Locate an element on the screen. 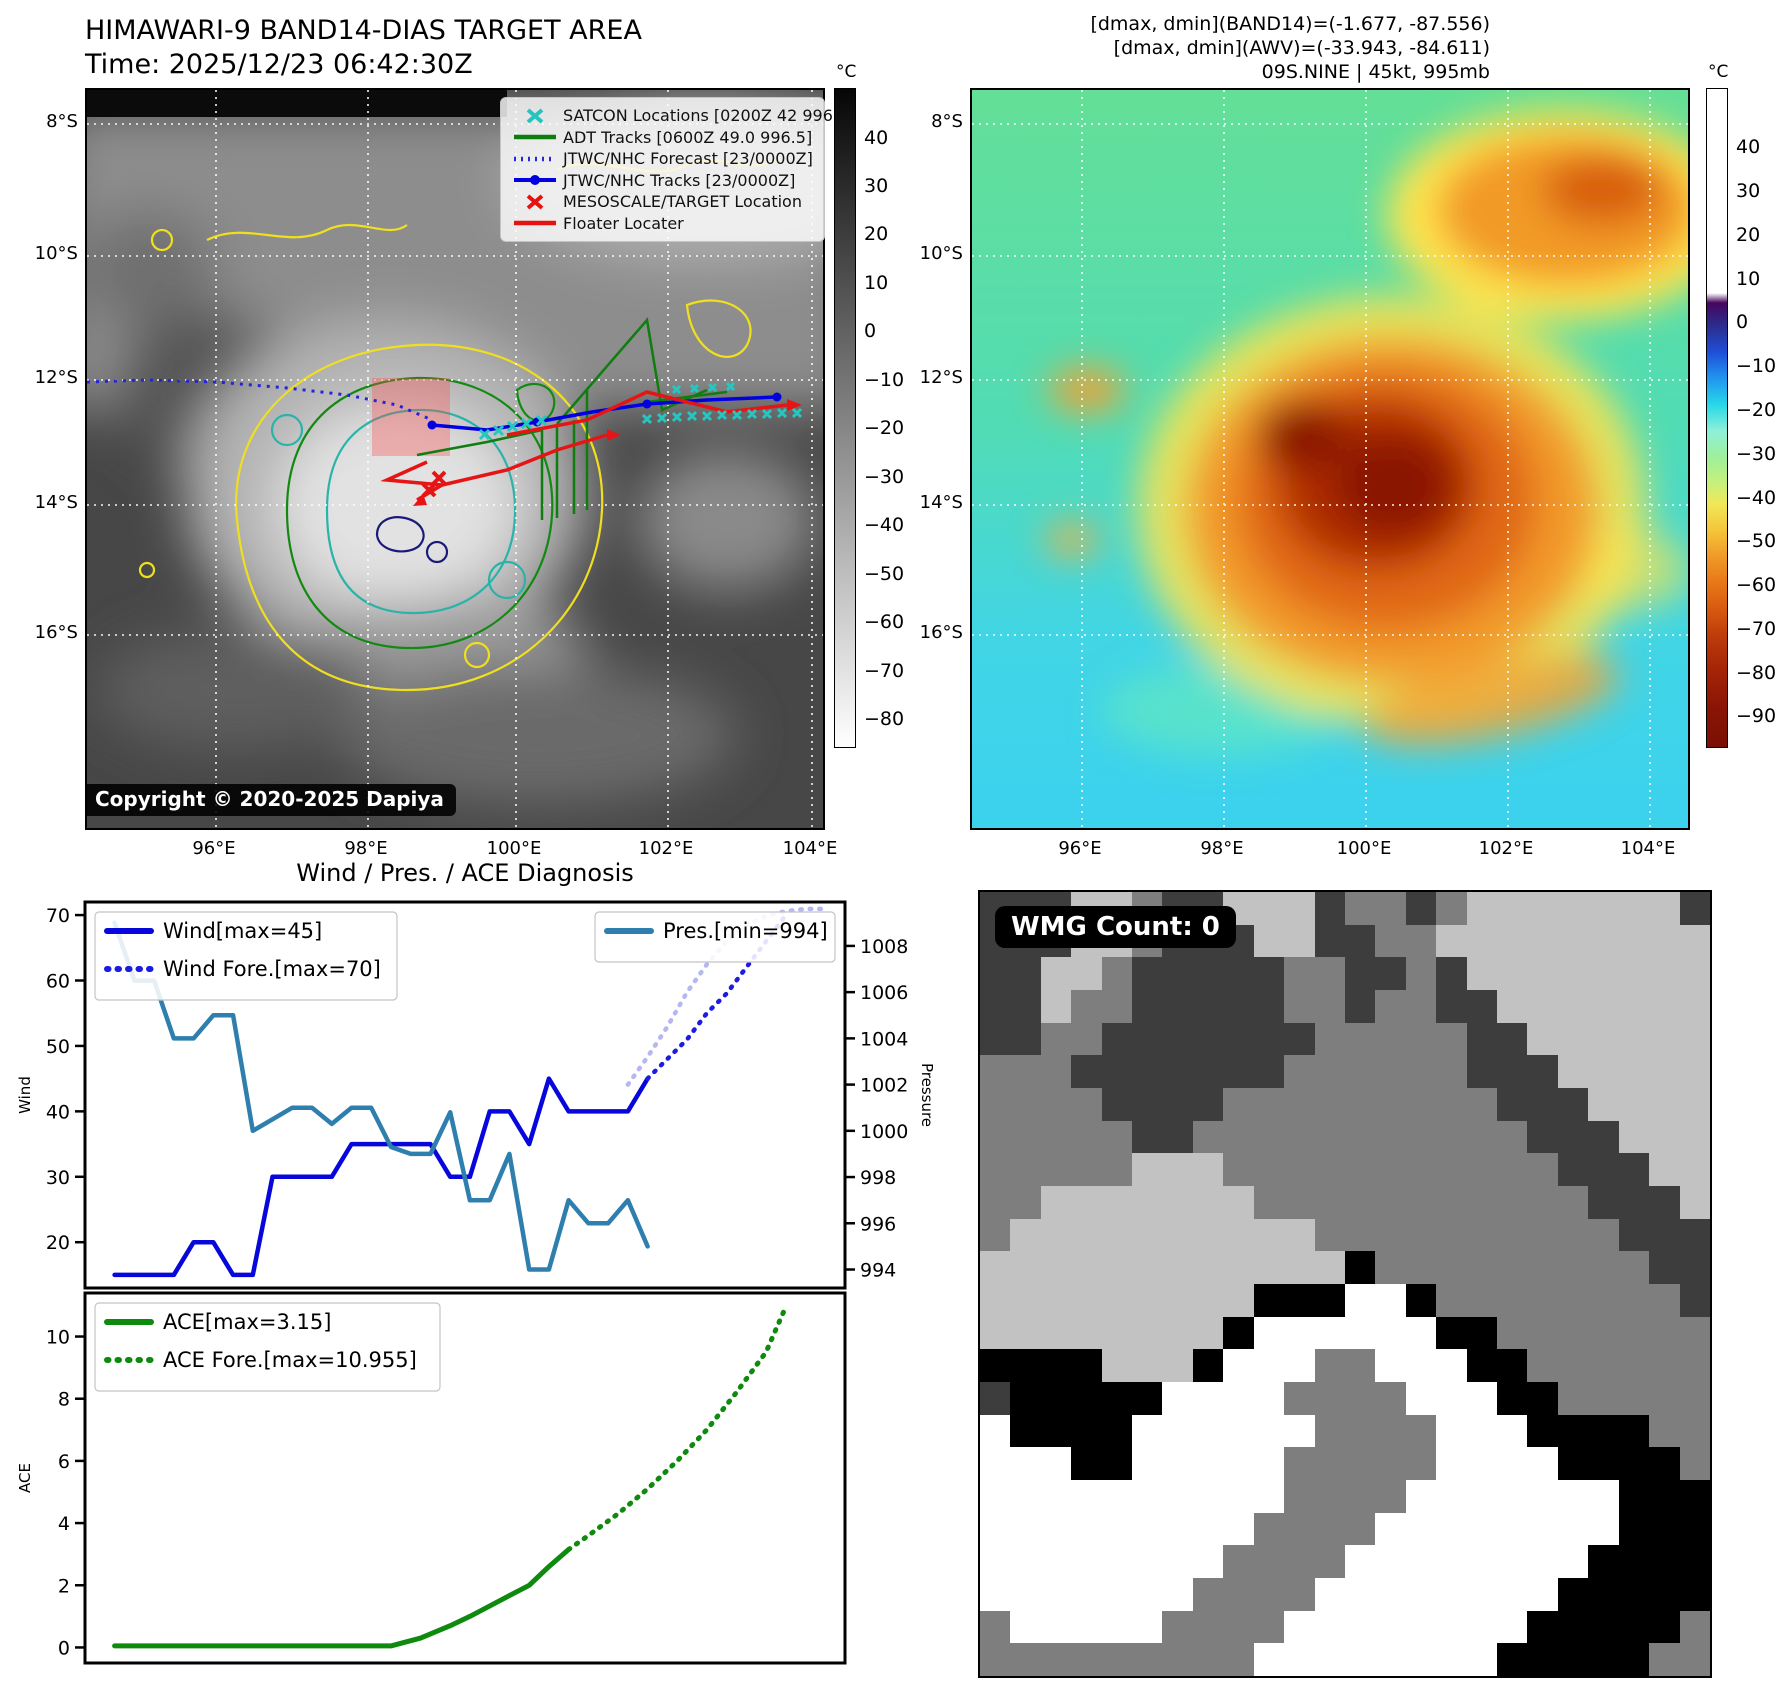 This screenshot has width=1788, height=1690. band14-cbar-tick: −20 is located at coordinates (884, 428).